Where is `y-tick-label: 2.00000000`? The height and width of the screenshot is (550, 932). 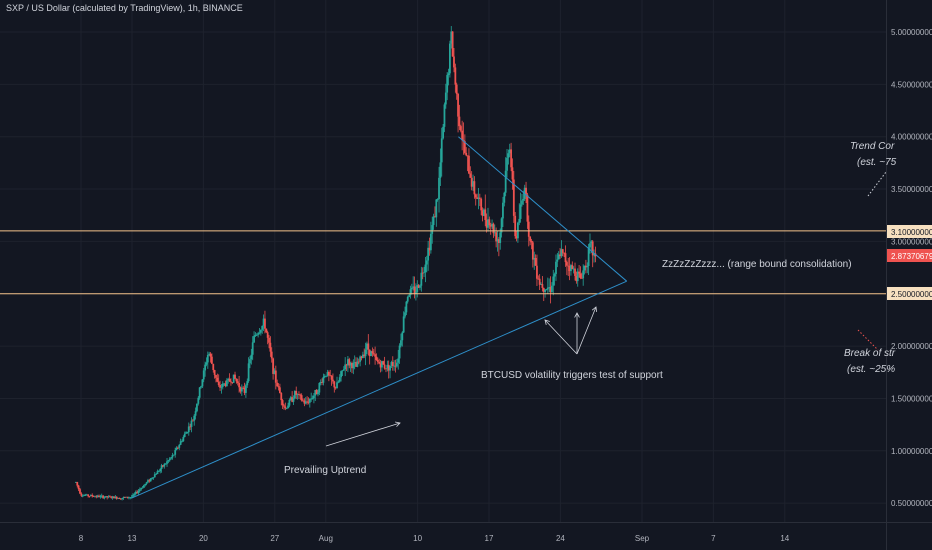
y-tick-label: 2.00000000 is located at coordinates (911, 346).